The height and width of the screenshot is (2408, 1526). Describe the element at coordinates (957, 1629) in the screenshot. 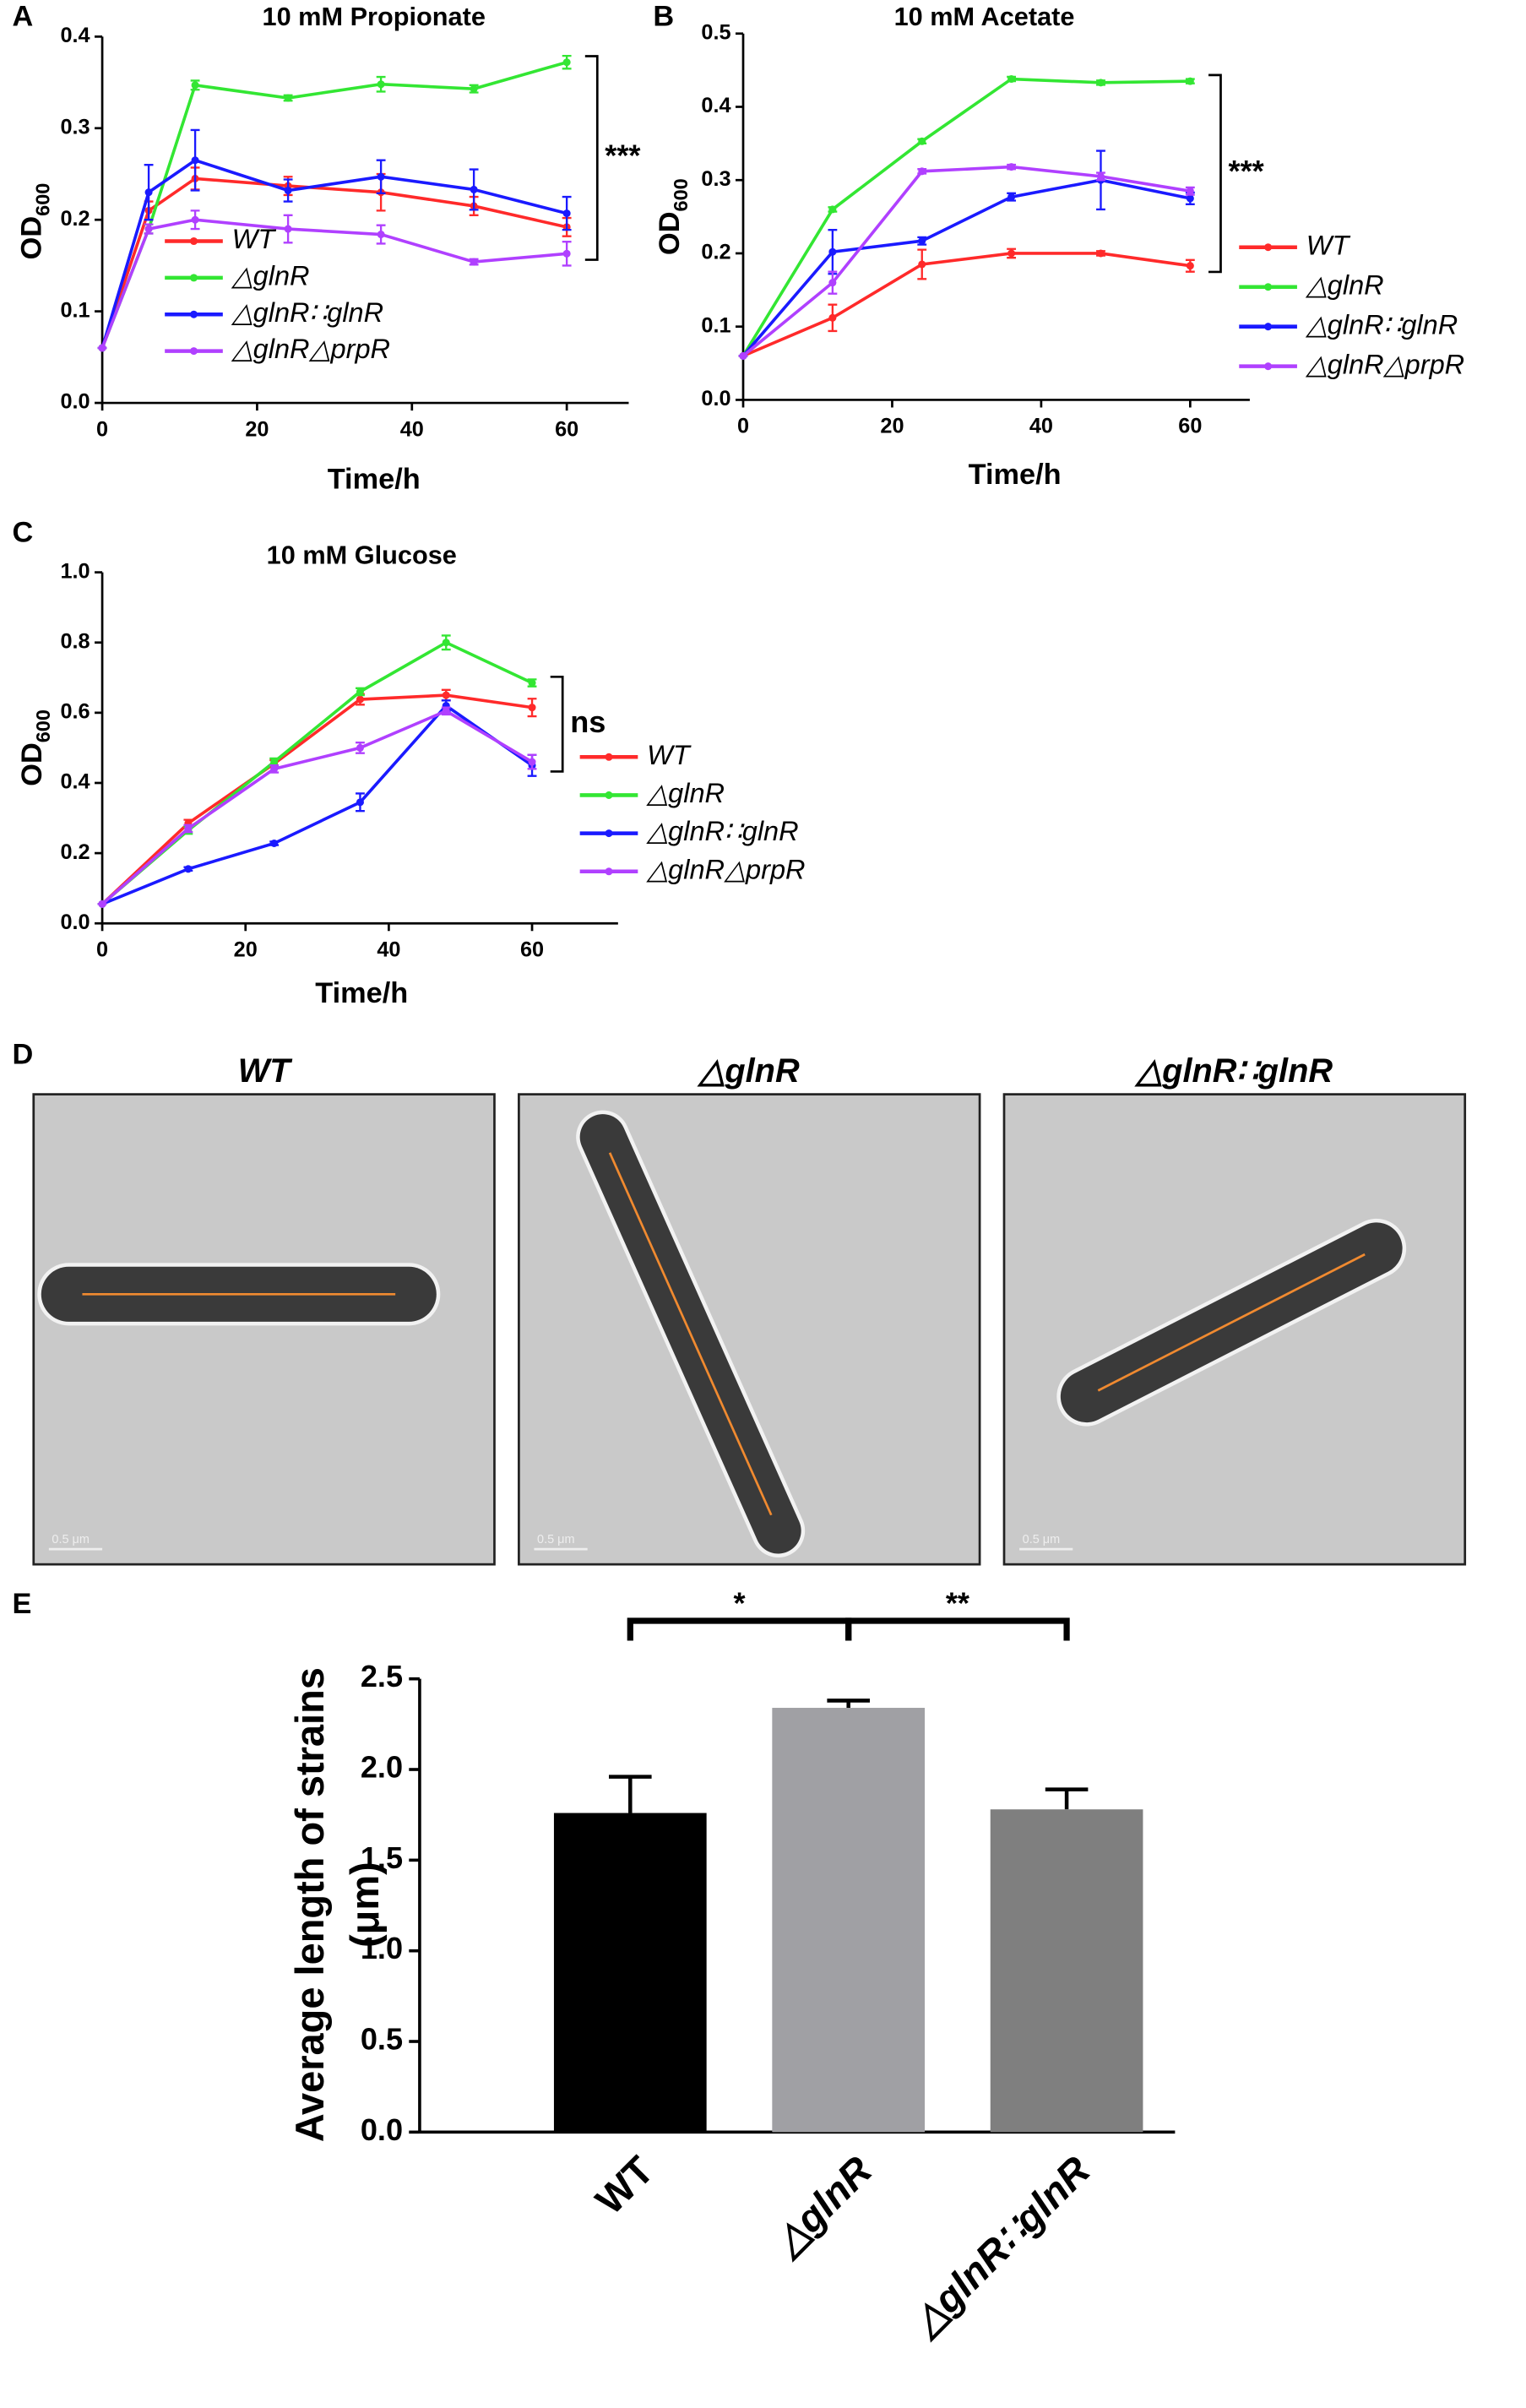

I see `significance-bracket` at that location.